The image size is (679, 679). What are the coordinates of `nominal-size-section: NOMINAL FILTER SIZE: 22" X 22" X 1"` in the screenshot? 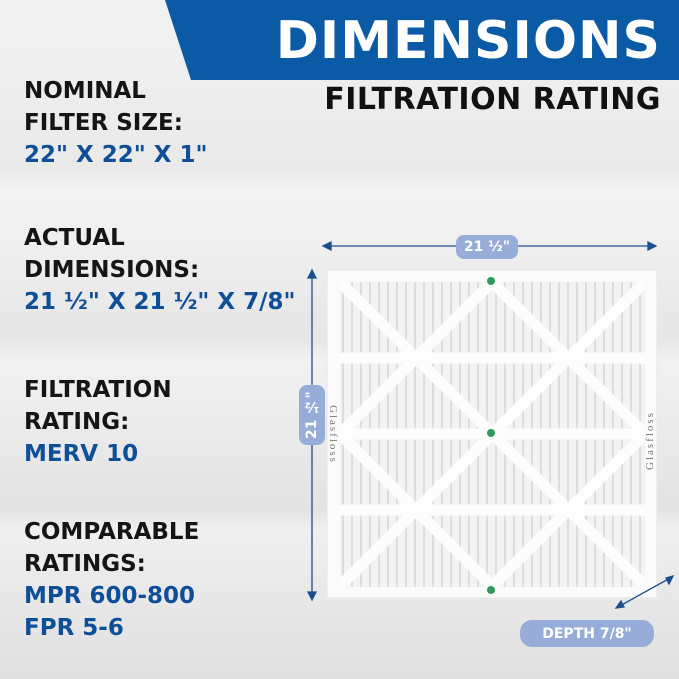 It's located at (115, 123).